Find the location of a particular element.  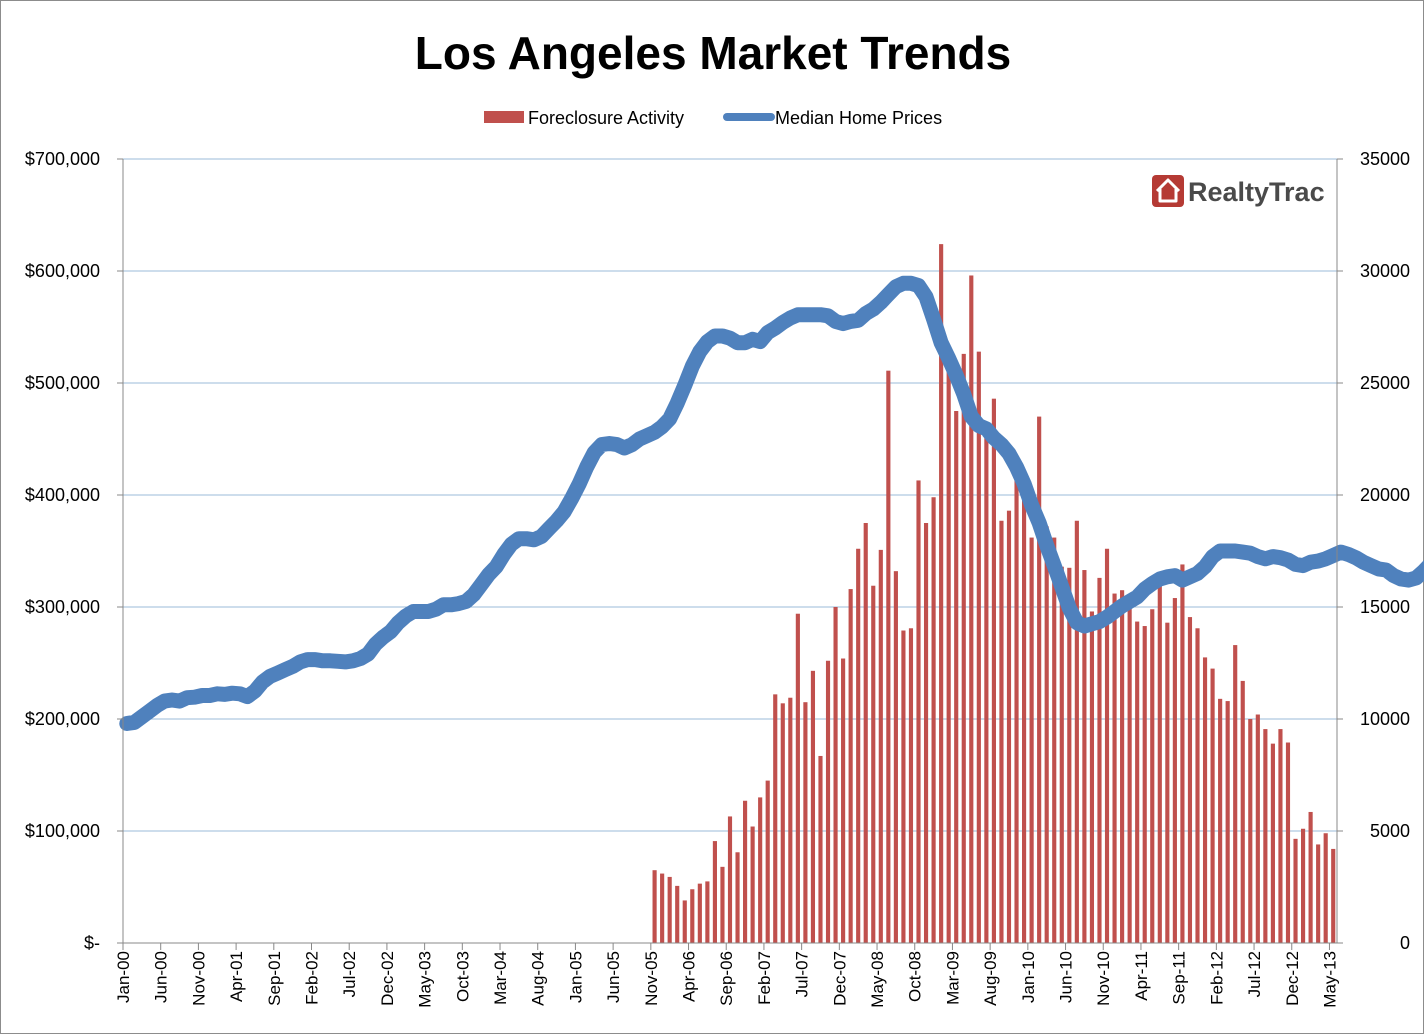

x-axis-tick-label: Jan-10 is located at coordinates (1028, 977).